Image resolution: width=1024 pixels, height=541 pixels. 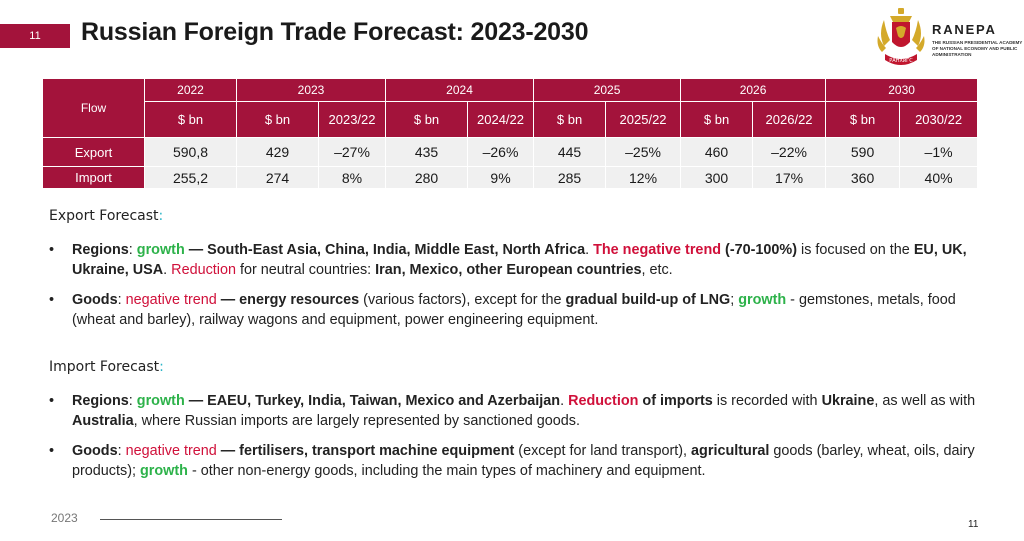 What do you see at coordinates (311, 90) in the screenshot?
I see `year-header: 2023` at bounding box center [311, 90].